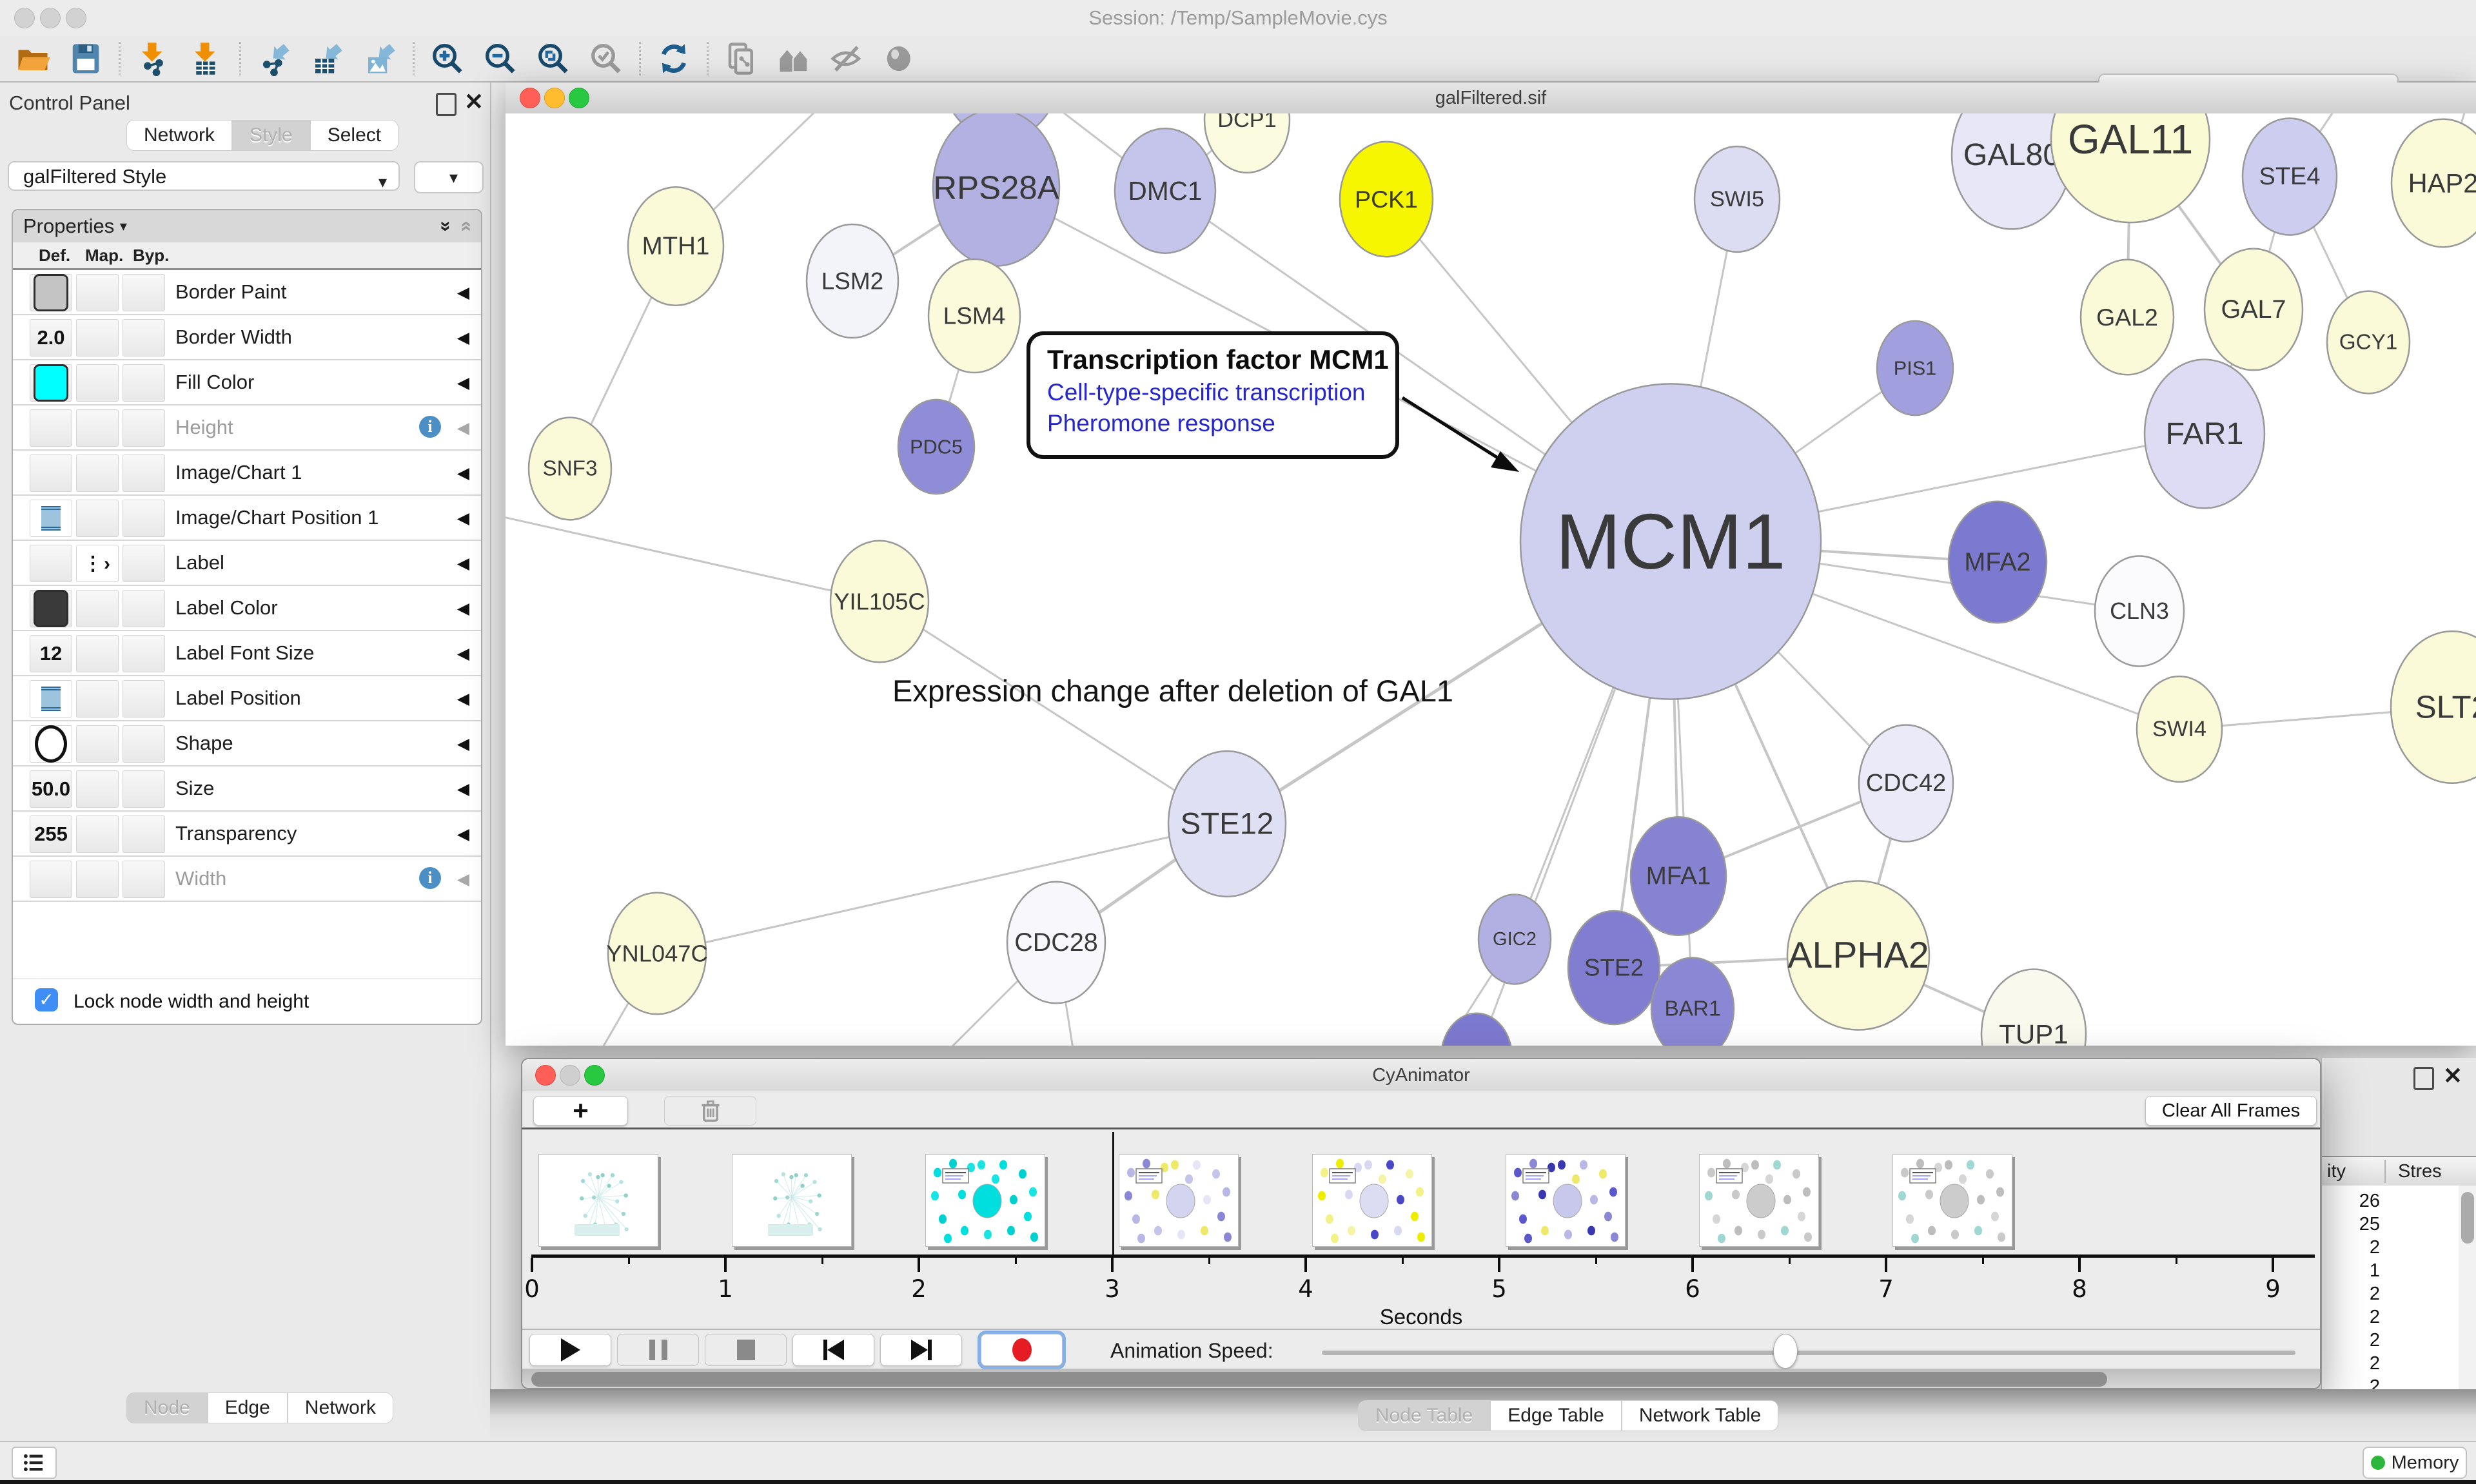  I want to click on timeline-playhead, so click(1113, 1193).